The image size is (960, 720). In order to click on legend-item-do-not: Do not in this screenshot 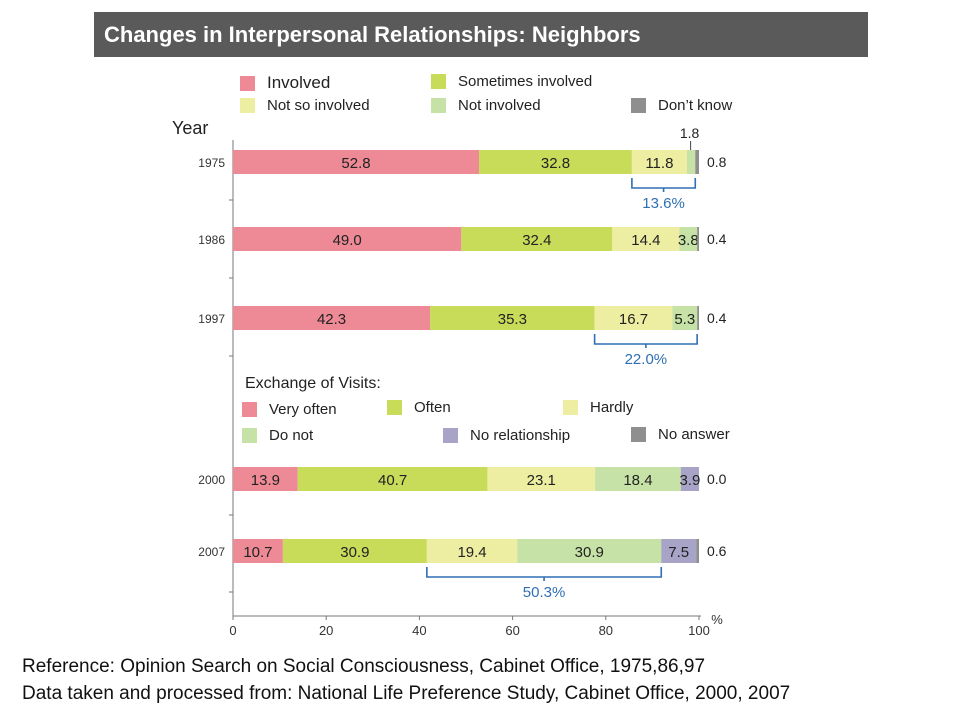, I will do `click(277, 435)`.